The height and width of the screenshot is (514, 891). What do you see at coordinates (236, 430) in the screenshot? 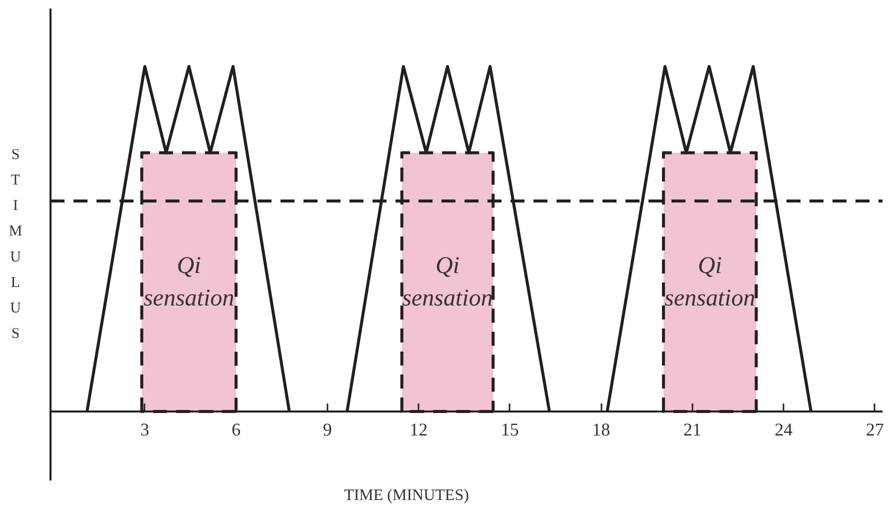
I see `x-tick-label: 6` at bounding box center [236, 430].